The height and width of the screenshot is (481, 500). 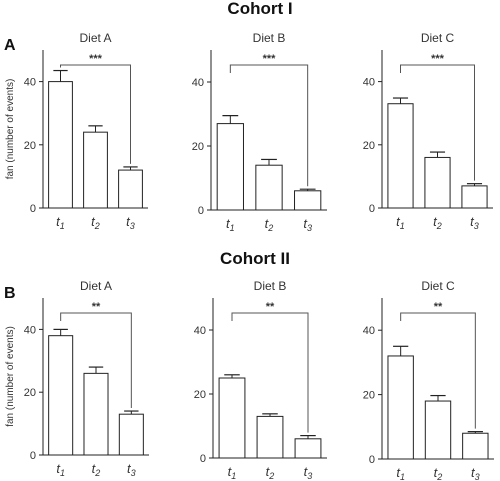 I want to click on subplot-5: 0 20 40 Diet B t1 t2 t3 **, so click(x=260, y=380).